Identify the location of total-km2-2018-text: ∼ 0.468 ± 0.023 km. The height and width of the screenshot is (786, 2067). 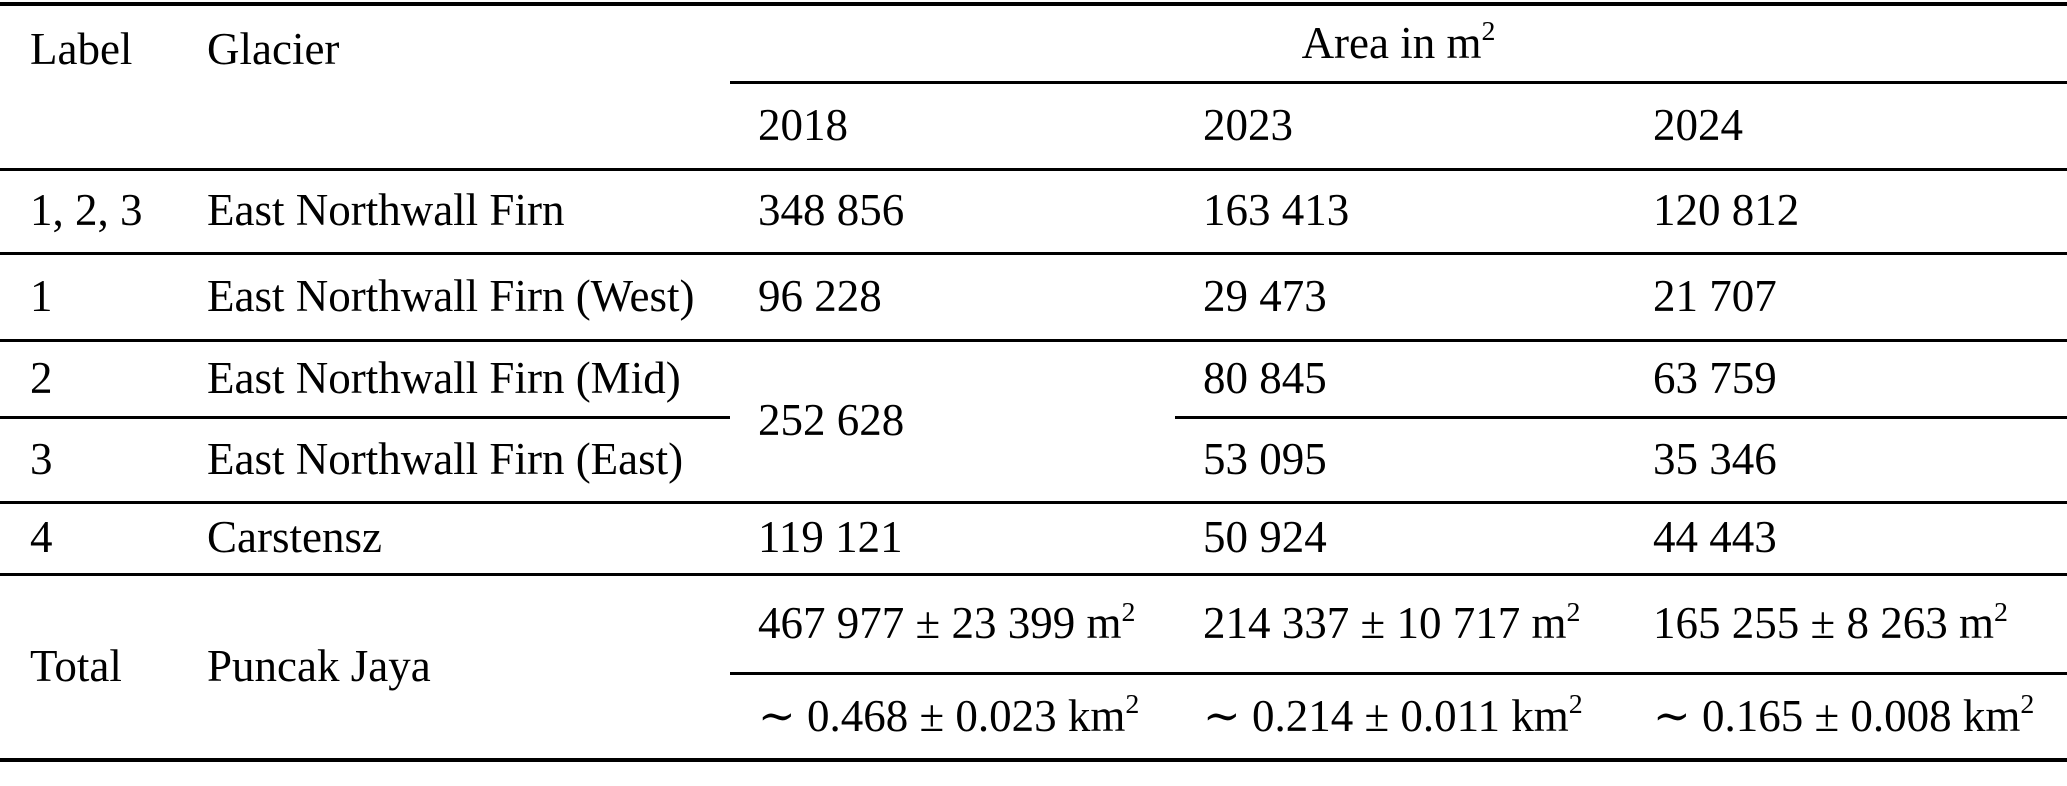
(942, 715).